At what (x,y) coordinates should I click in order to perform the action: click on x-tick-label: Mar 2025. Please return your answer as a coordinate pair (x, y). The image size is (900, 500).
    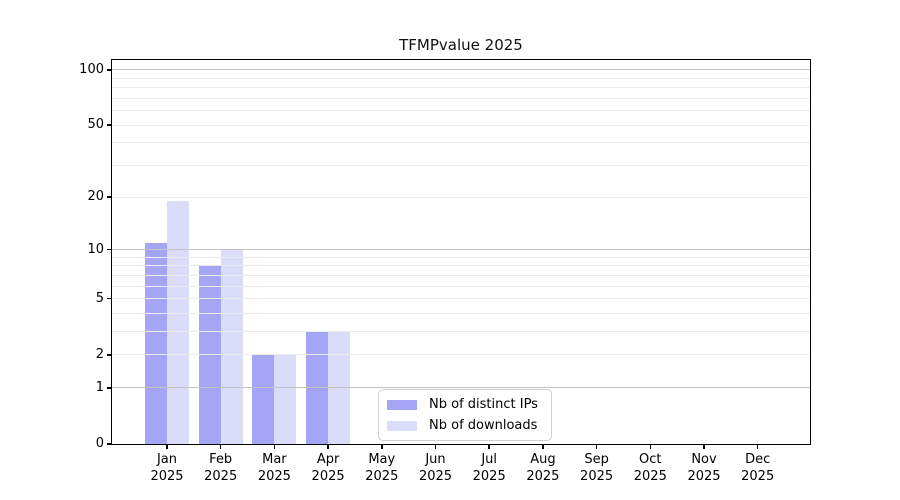
    Looking at the image, I should click on (274, 468).